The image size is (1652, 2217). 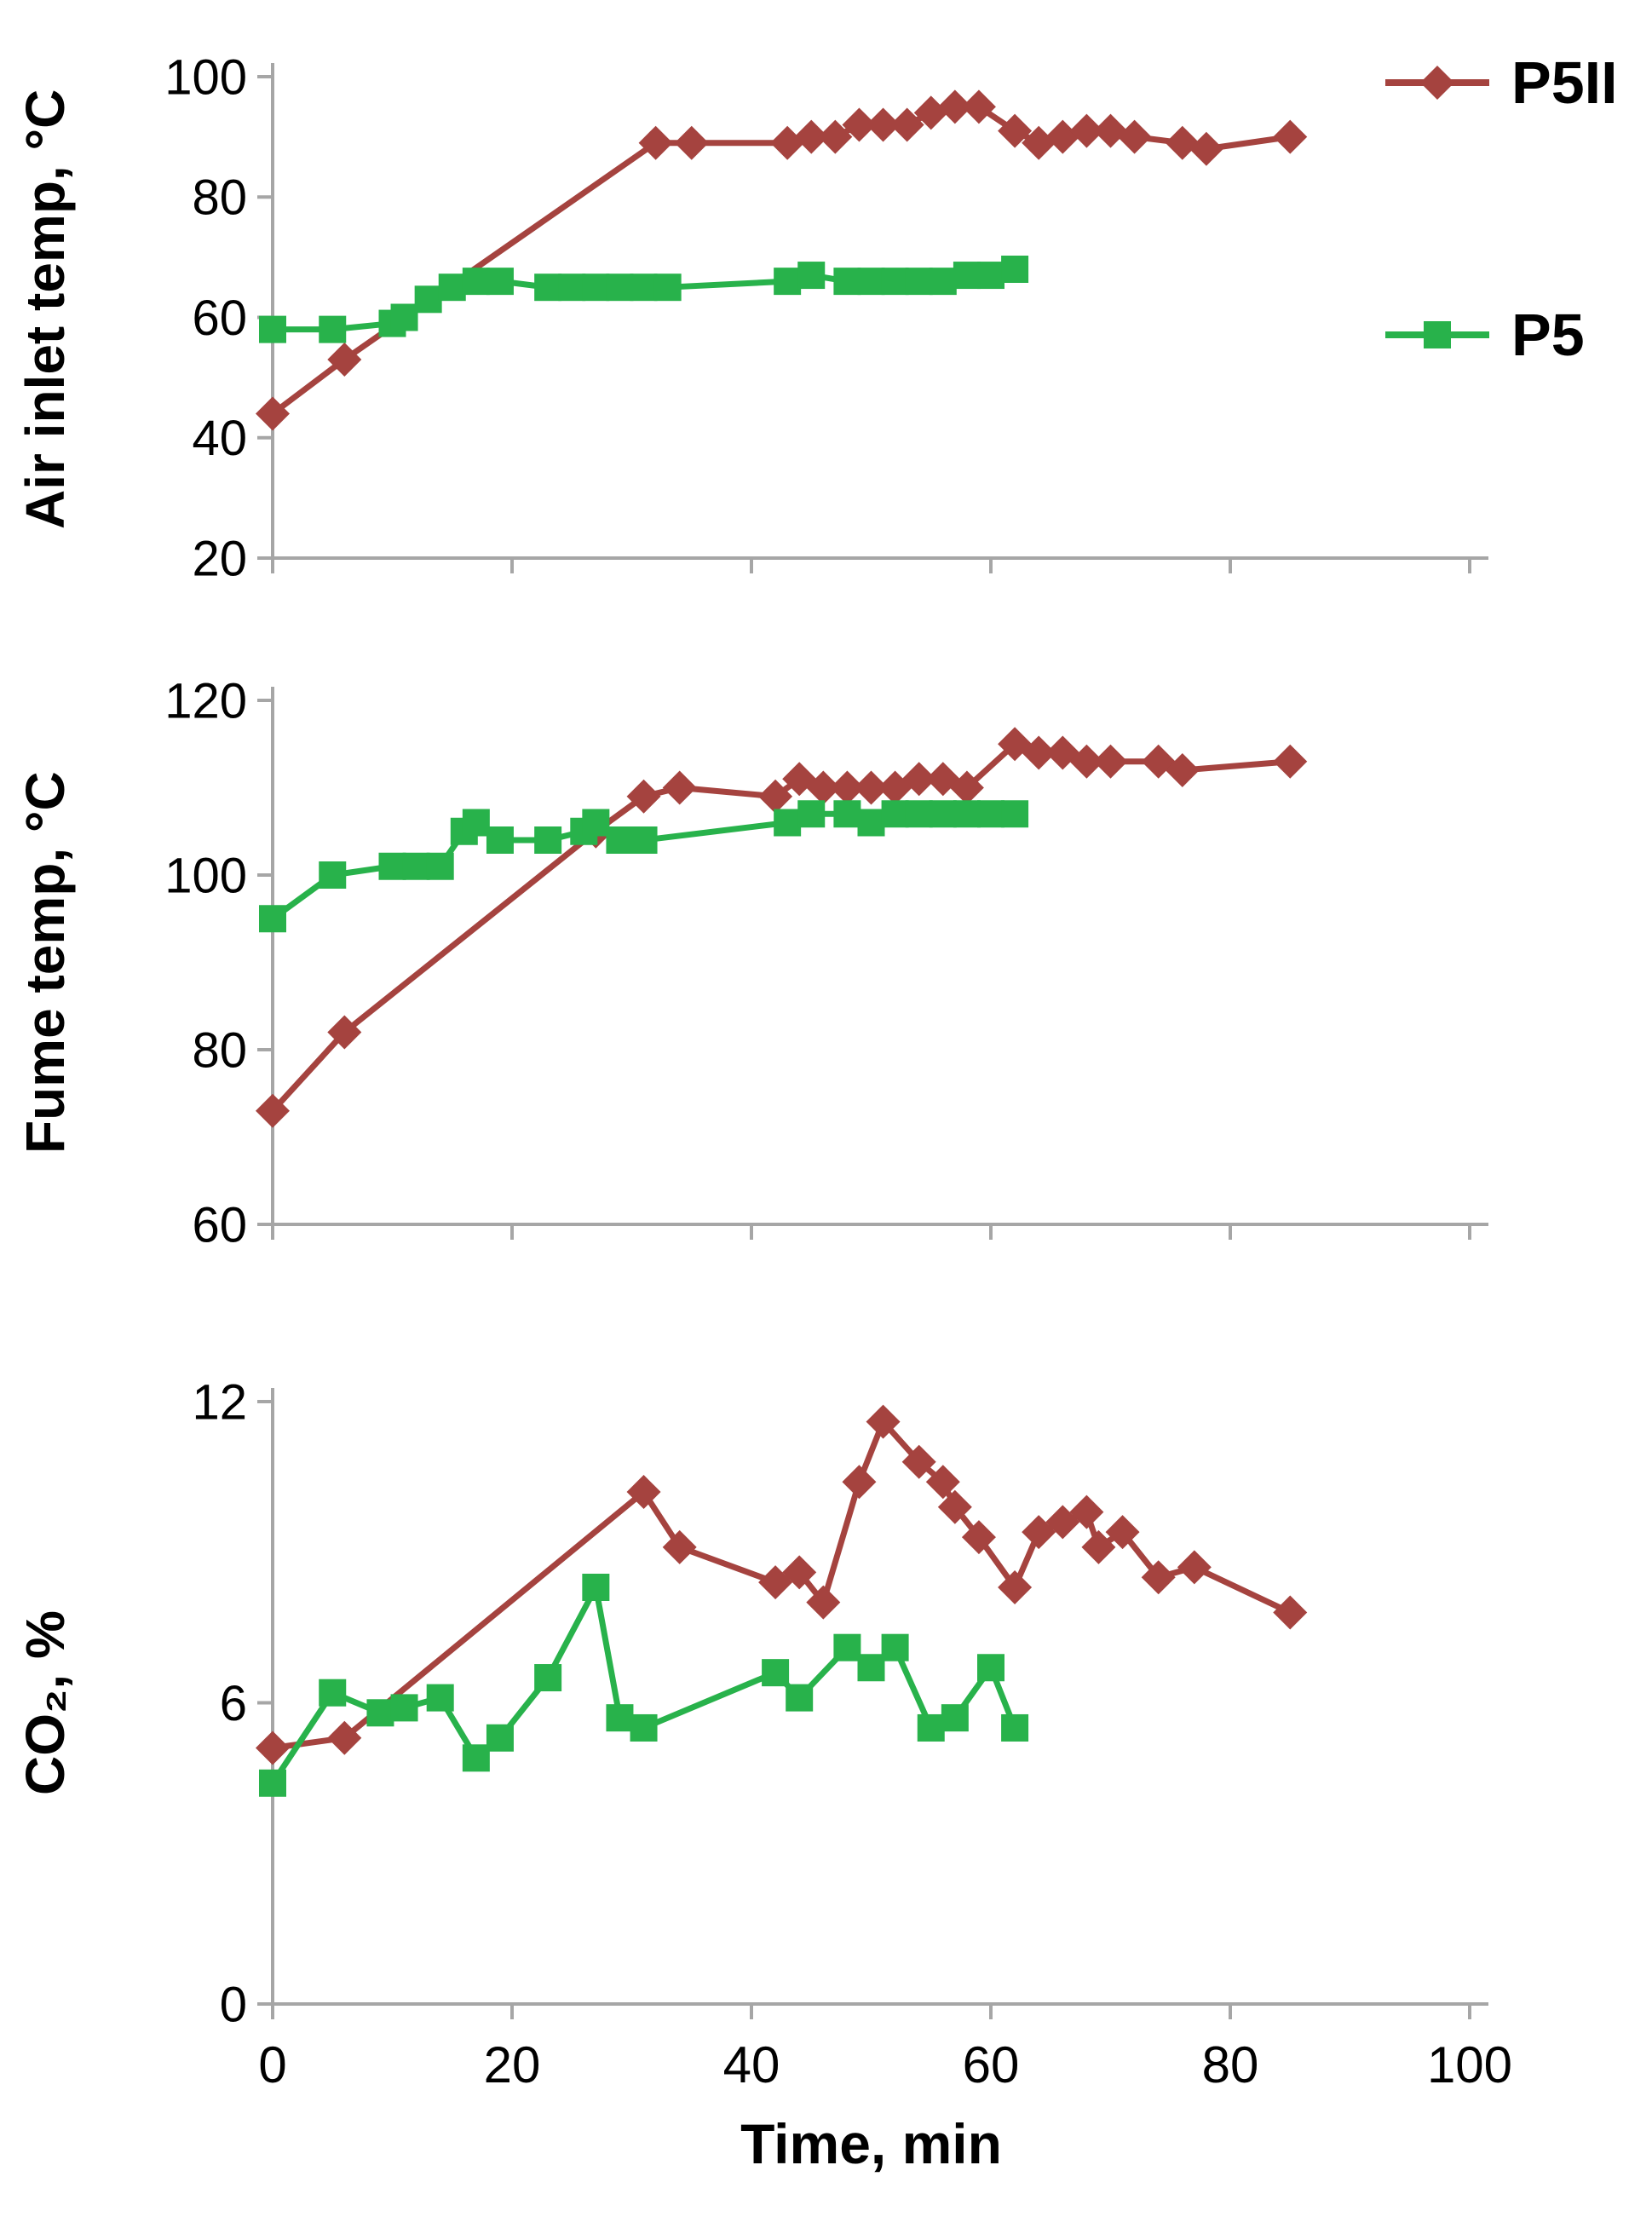 I want to click on y-tick-label: 0, so click(x=233, y=2005).